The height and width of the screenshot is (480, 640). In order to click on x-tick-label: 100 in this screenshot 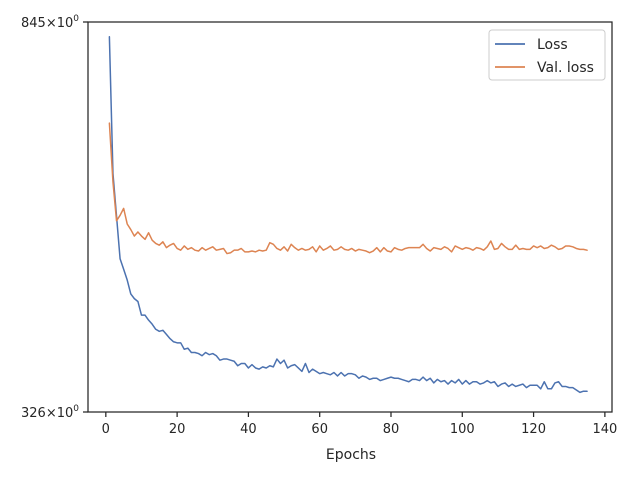, I will do `click(462, 429)`.